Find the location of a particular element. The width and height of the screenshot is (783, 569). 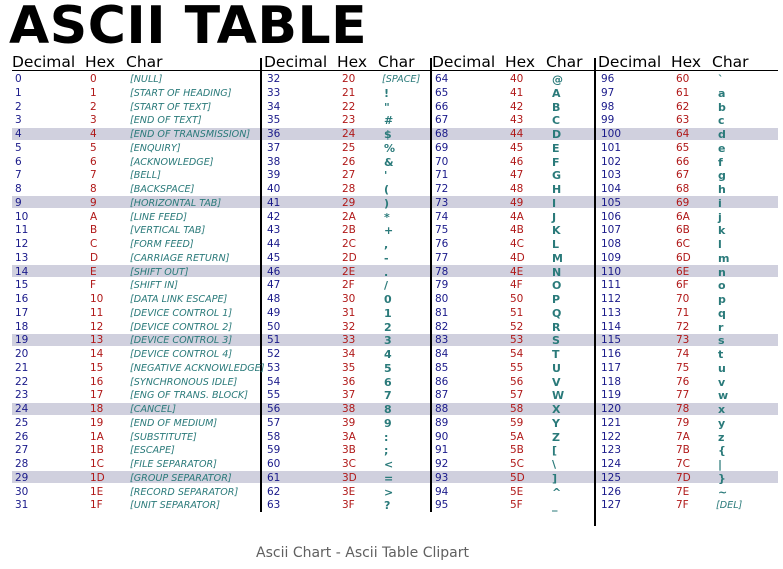

char-cell: ( is located at coordinates (387, 189).